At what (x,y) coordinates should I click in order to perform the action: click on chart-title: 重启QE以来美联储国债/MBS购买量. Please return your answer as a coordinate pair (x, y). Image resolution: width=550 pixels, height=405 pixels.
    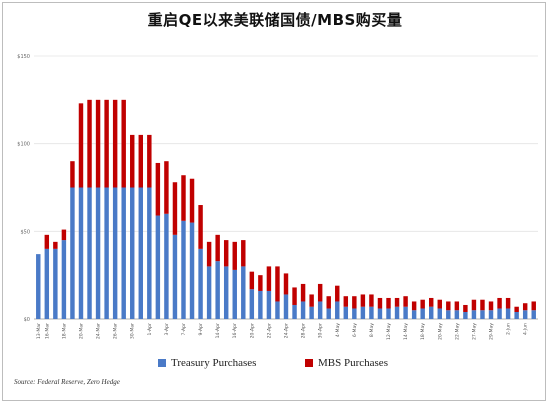
    Looking at the image, I should click on (275, 20).